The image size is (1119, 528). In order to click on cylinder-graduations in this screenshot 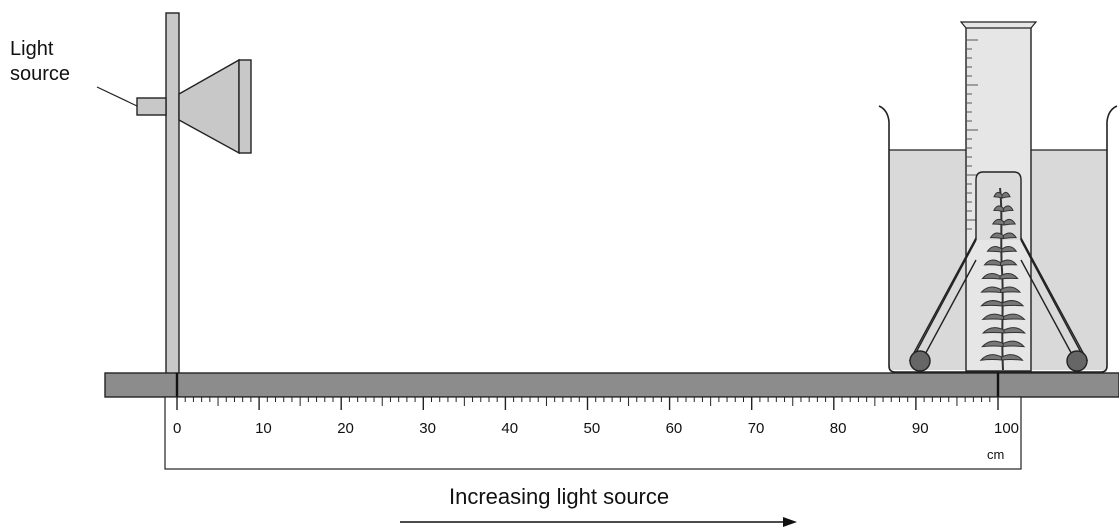, I will do `click(972, 134)`.